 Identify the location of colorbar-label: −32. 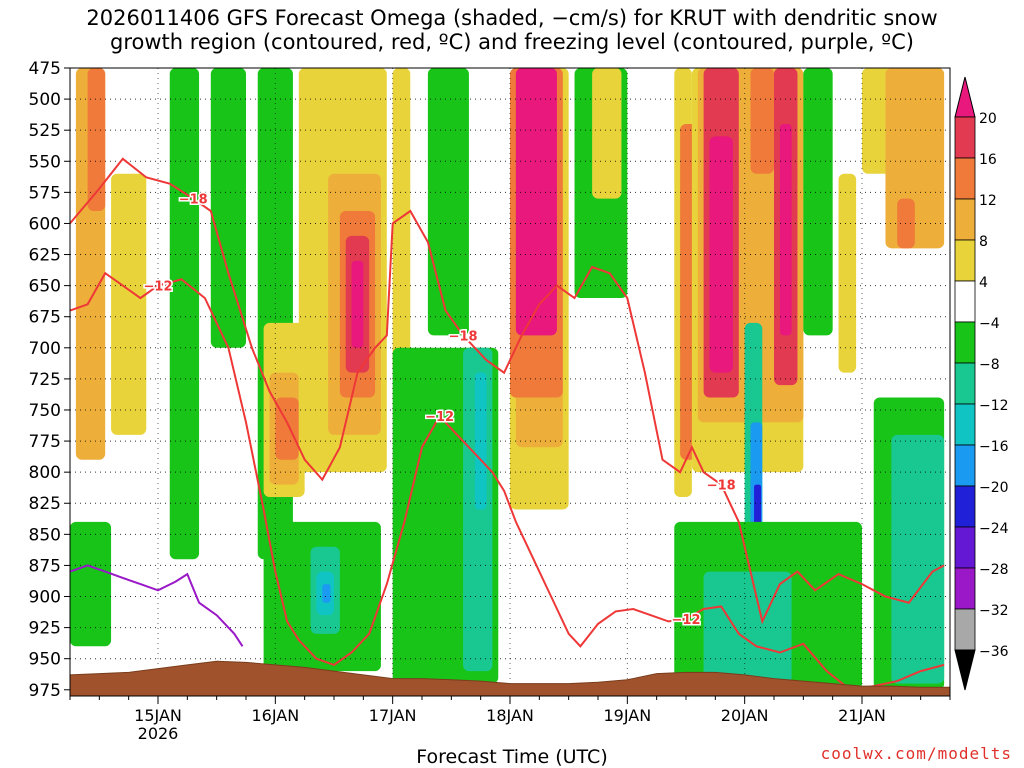
(994, 611).